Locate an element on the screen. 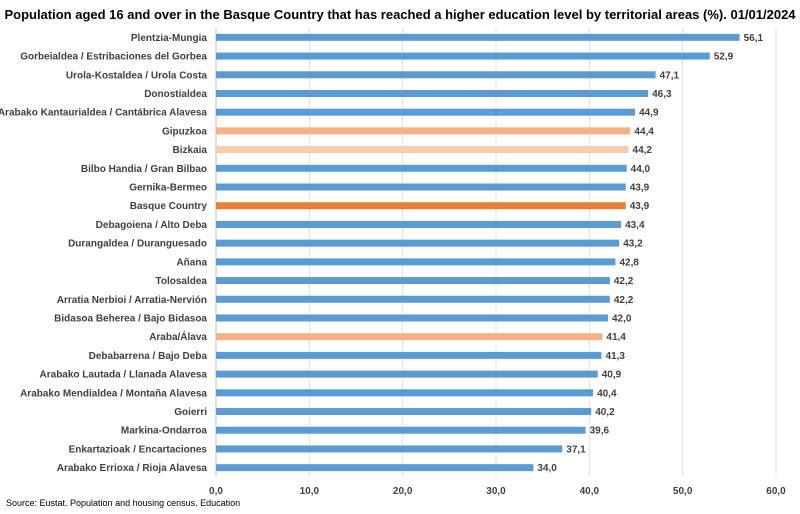  data-label: 47,1 is located at coordinates (670, 75).